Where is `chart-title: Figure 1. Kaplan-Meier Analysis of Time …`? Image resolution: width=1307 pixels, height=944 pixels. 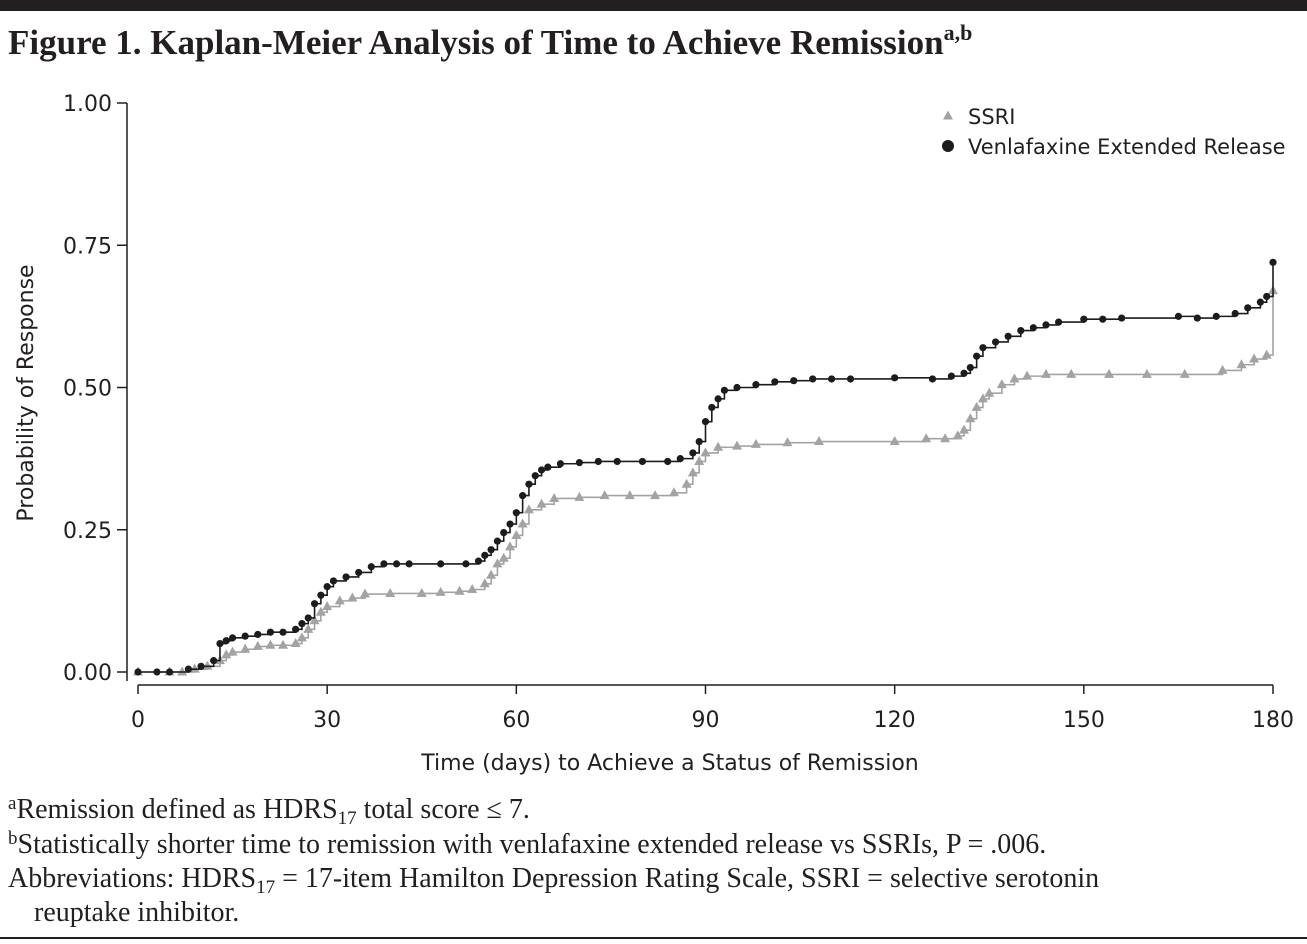
chart-title: Figure 1. Kaplan-Meier Analysis of Time … is located at coordinates (490, 41).